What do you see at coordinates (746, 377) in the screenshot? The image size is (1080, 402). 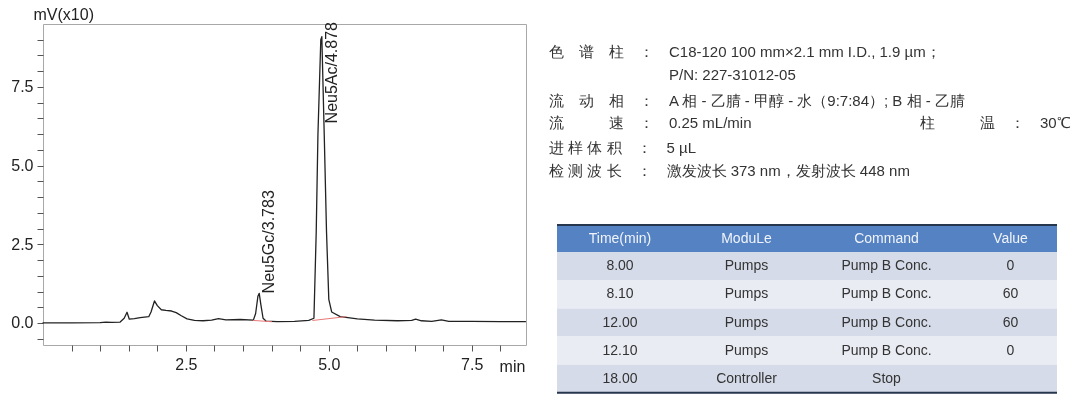 I see `text: Controller` at bounding box center [746, 377].